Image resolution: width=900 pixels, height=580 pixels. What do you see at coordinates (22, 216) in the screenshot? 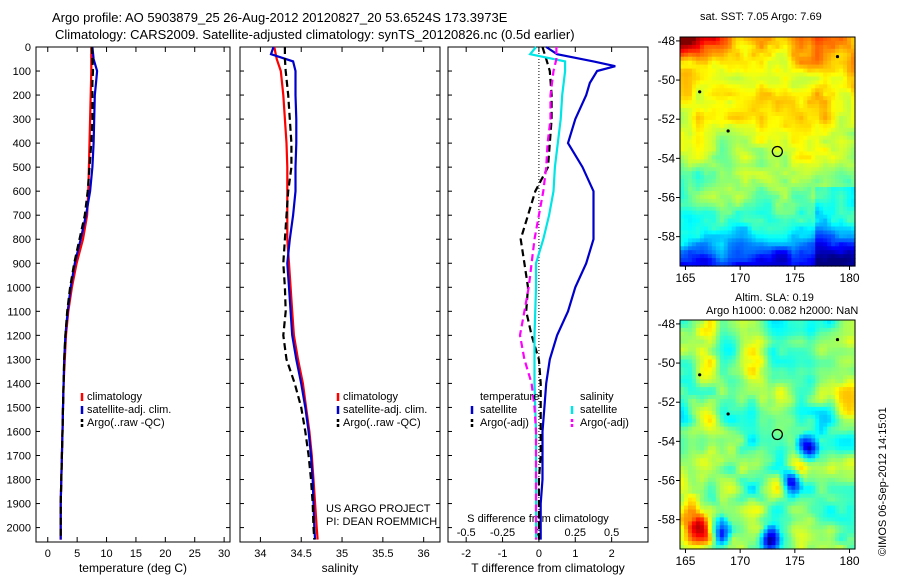
I see `y-tick-label: 700` at bounding box center [22, 216].